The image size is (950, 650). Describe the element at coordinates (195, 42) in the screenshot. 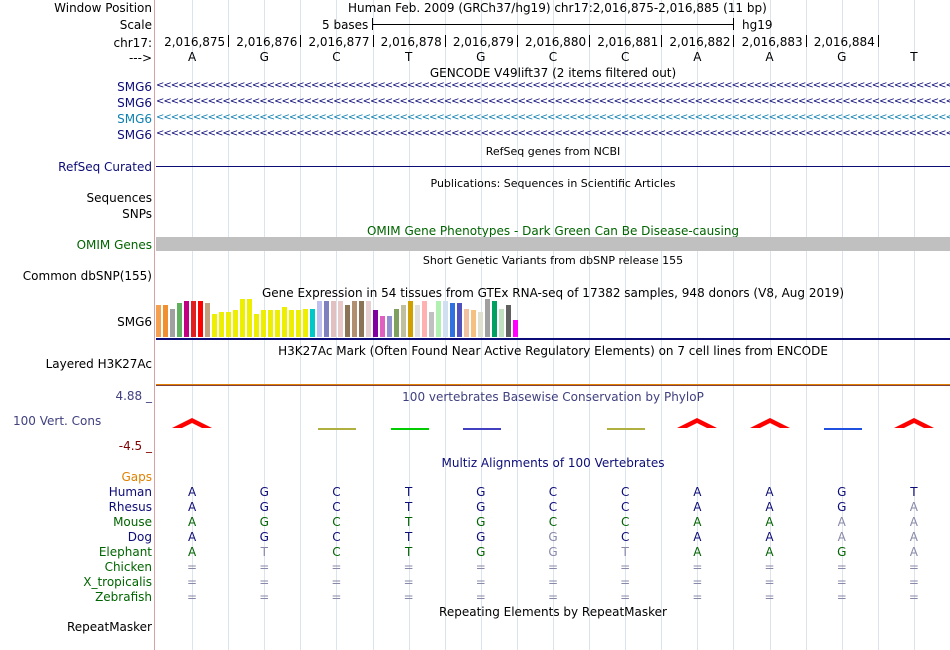

I see `ruler-position-label: 2,016,875` at that location.